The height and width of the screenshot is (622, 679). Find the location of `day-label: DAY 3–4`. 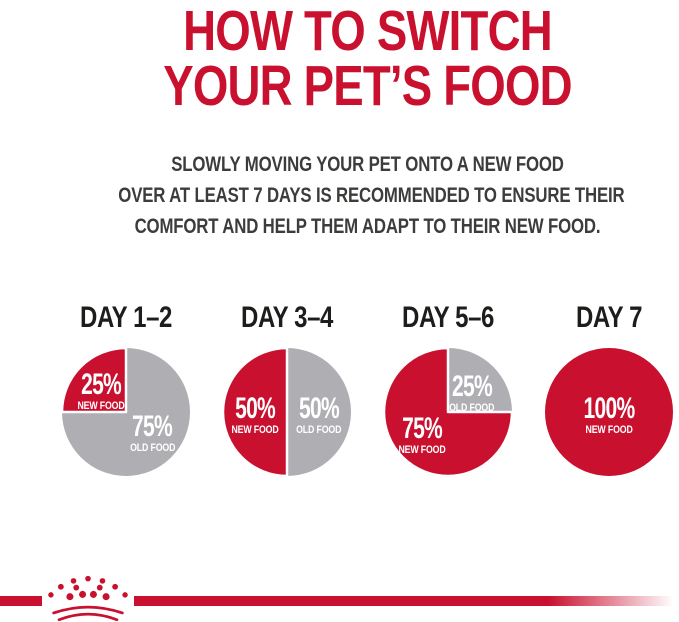

day-label: DAY 3–4 is located at coordinates (287, 317).